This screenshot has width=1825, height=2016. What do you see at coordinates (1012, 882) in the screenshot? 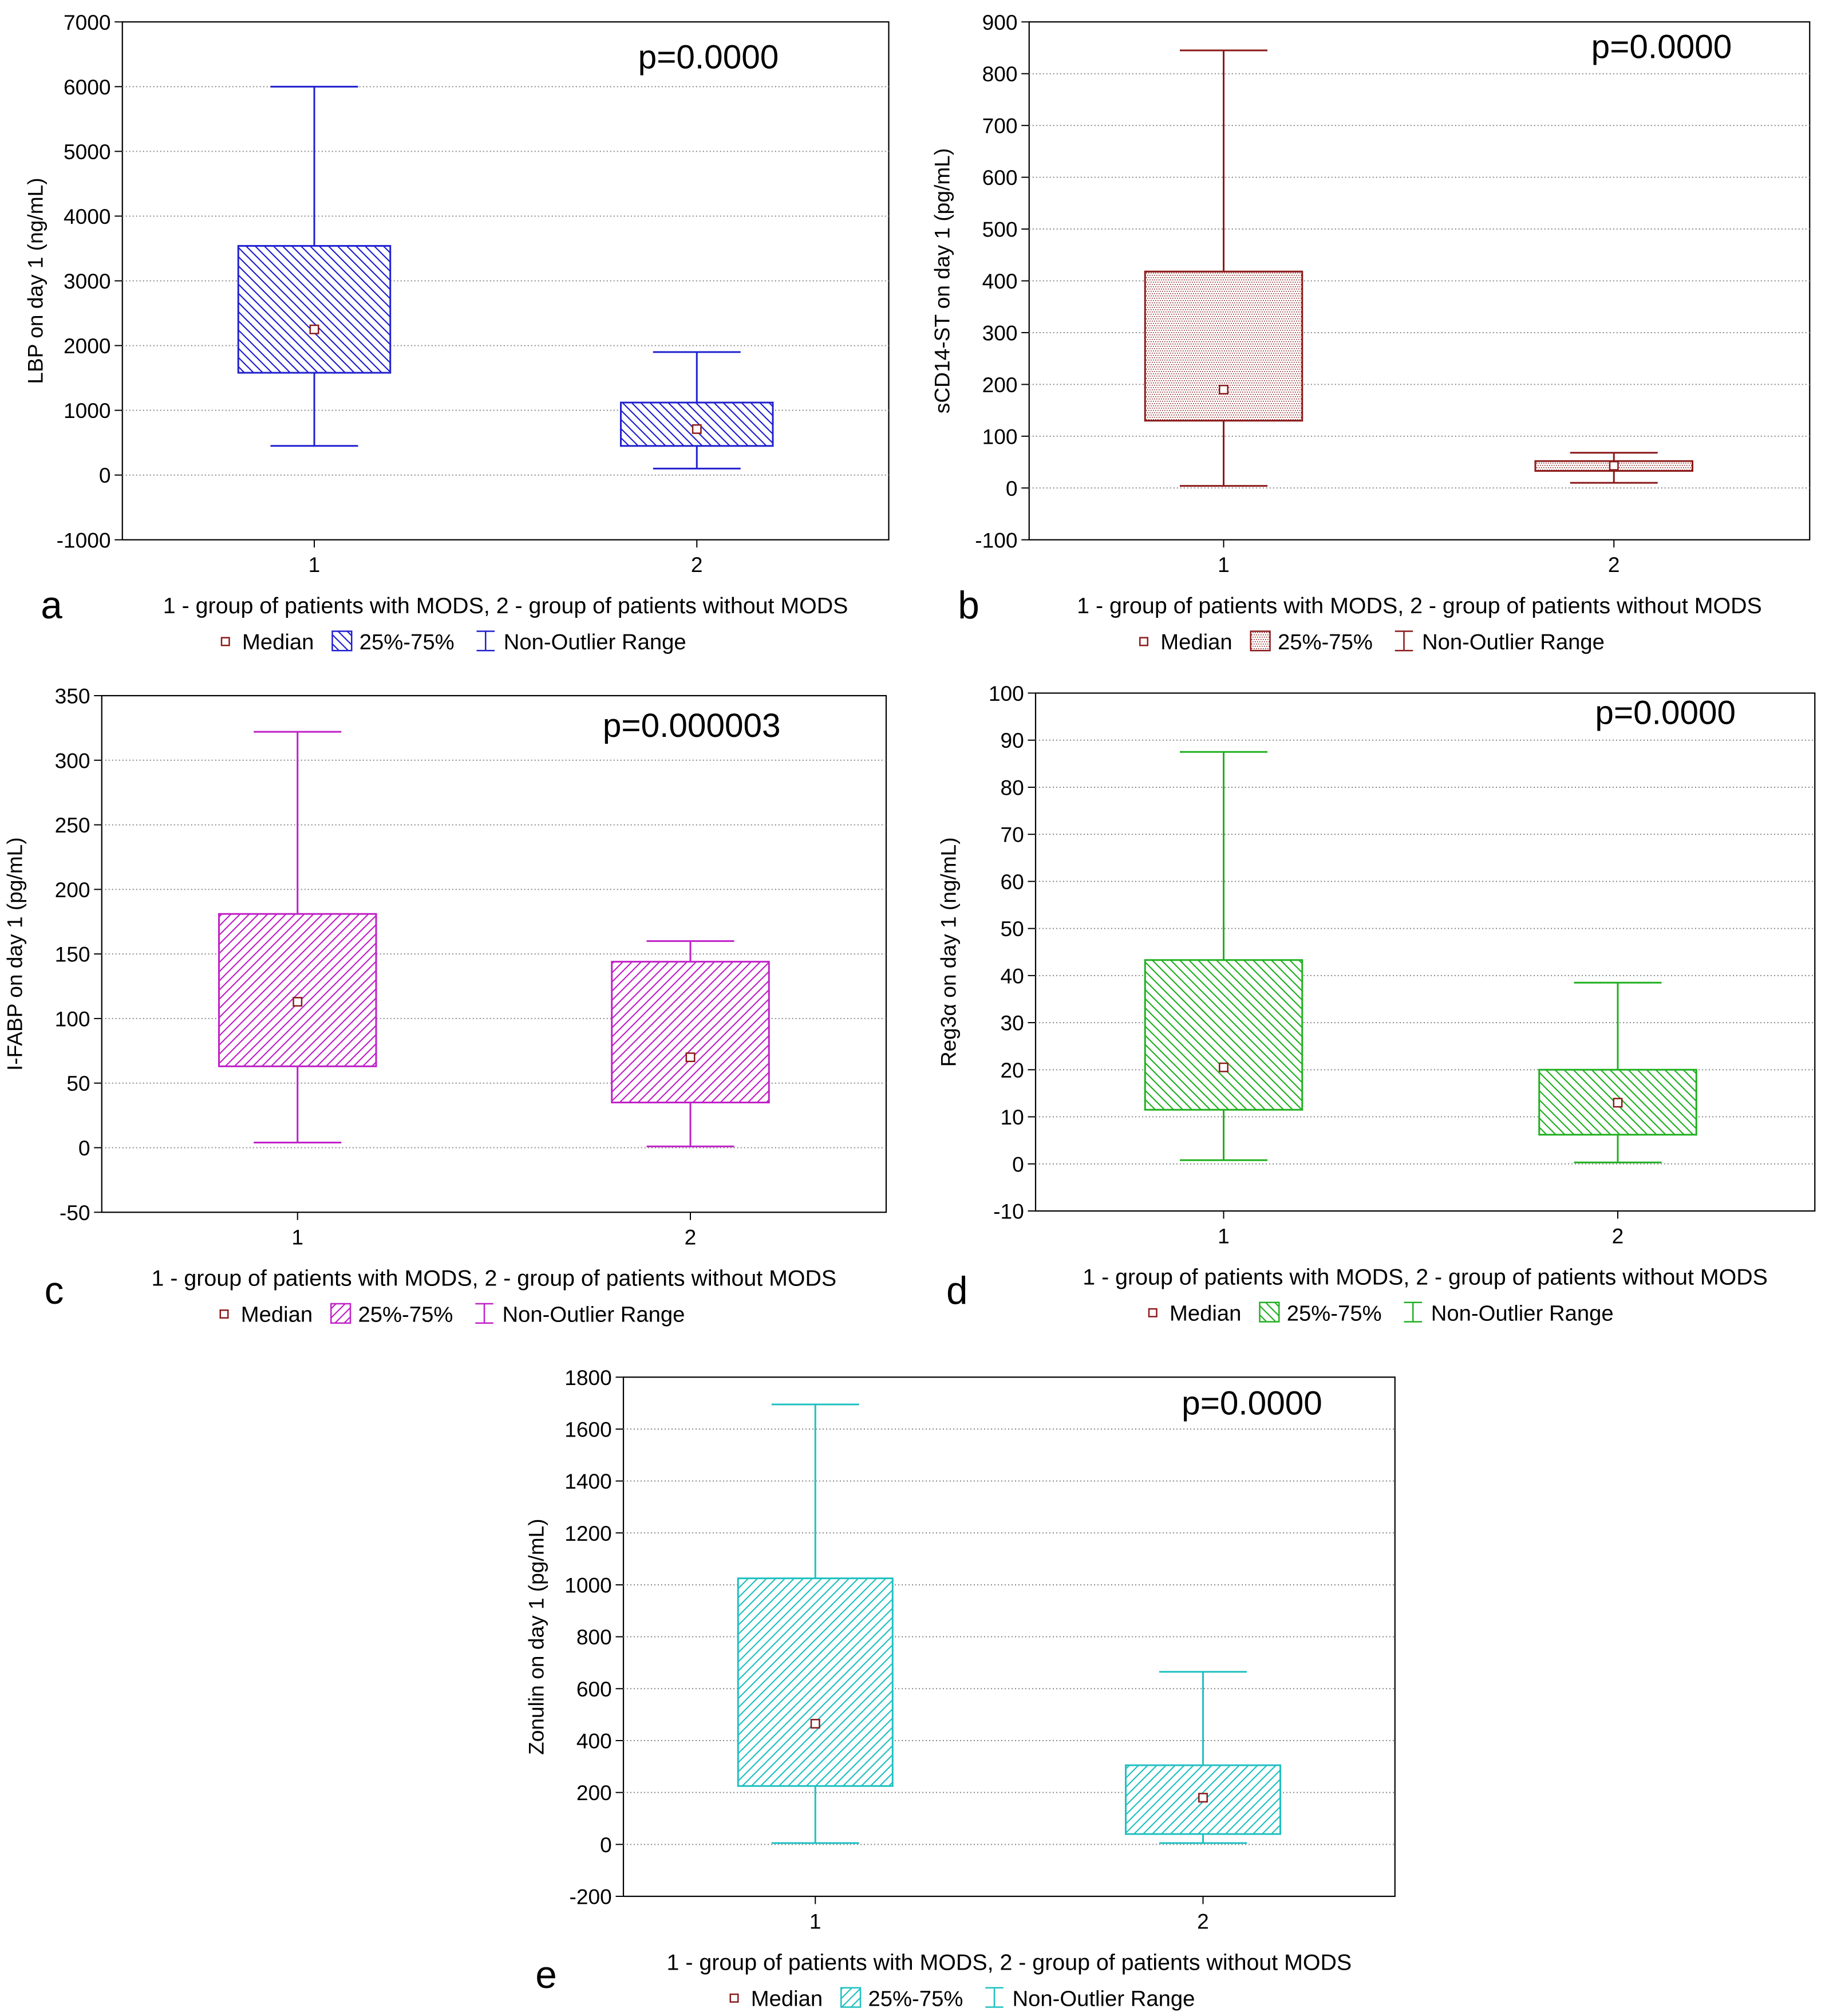
I see `y-tick-label: 60` at bounding box center [1012, 882].